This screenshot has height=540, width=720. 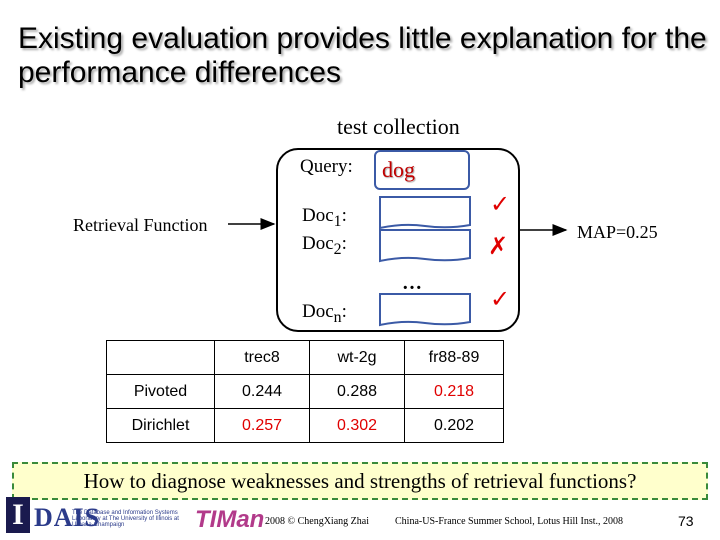 What do you see at coordinates (337, 221) in the screenshot?
I see `doc-1-sub: 1` at bounding box center [337, 221].